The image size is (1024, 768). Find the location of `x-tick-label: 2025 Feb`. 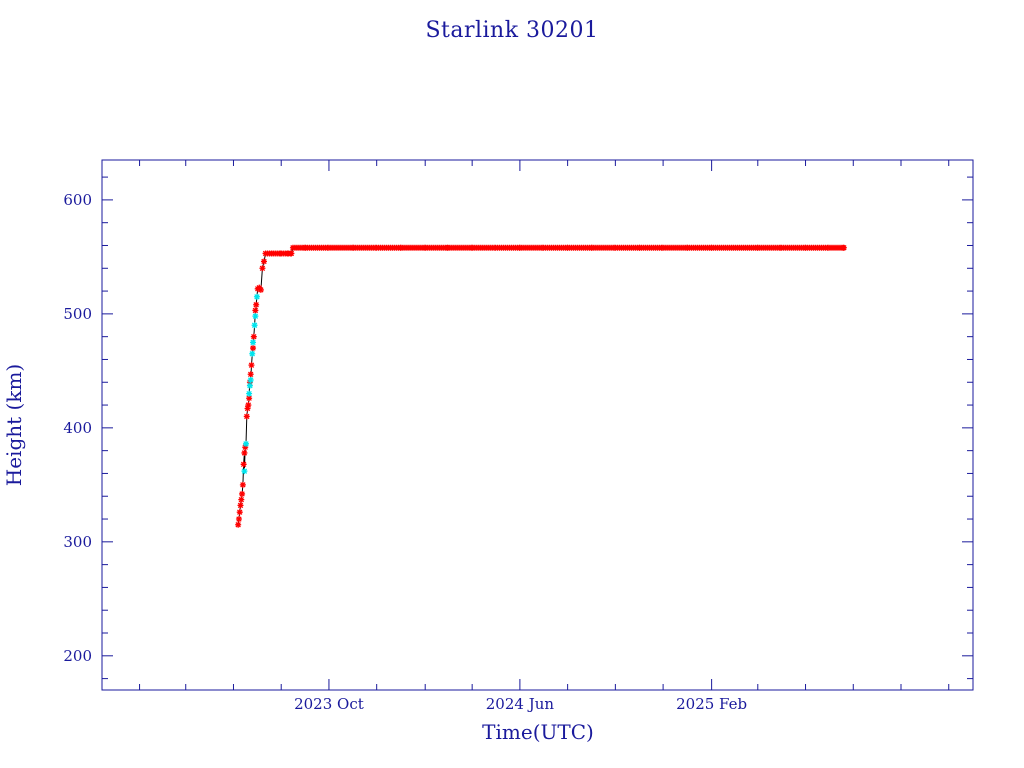

x-tick-label: 2025 Feb is located at coordinates (711, 704).